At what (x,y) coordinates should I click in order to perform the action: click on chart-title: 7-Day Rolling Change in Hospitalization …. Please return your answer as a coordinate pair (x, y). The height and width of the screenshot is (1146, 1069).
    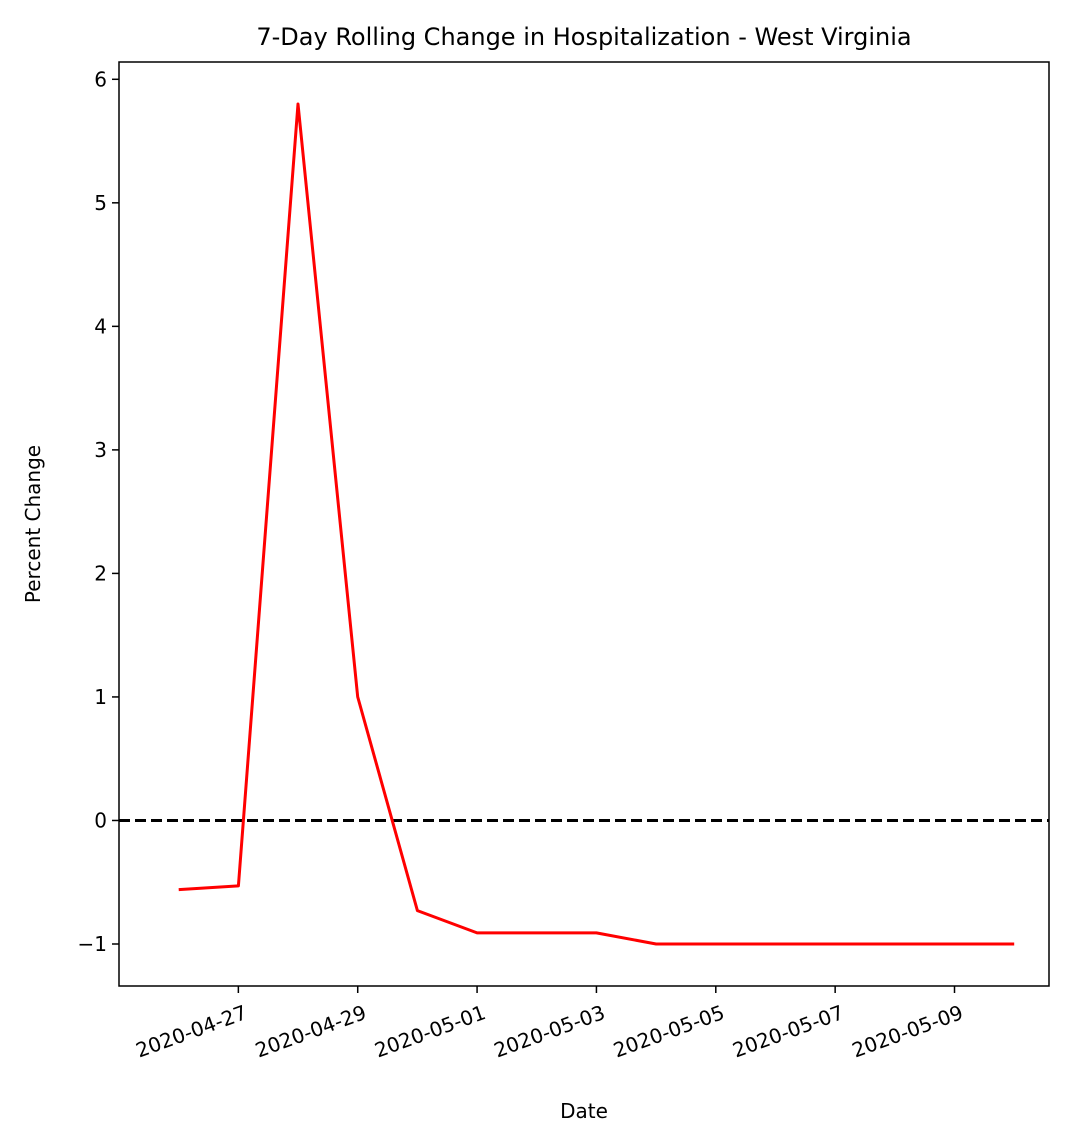
    Looking at the image, I should click on (583, 37).